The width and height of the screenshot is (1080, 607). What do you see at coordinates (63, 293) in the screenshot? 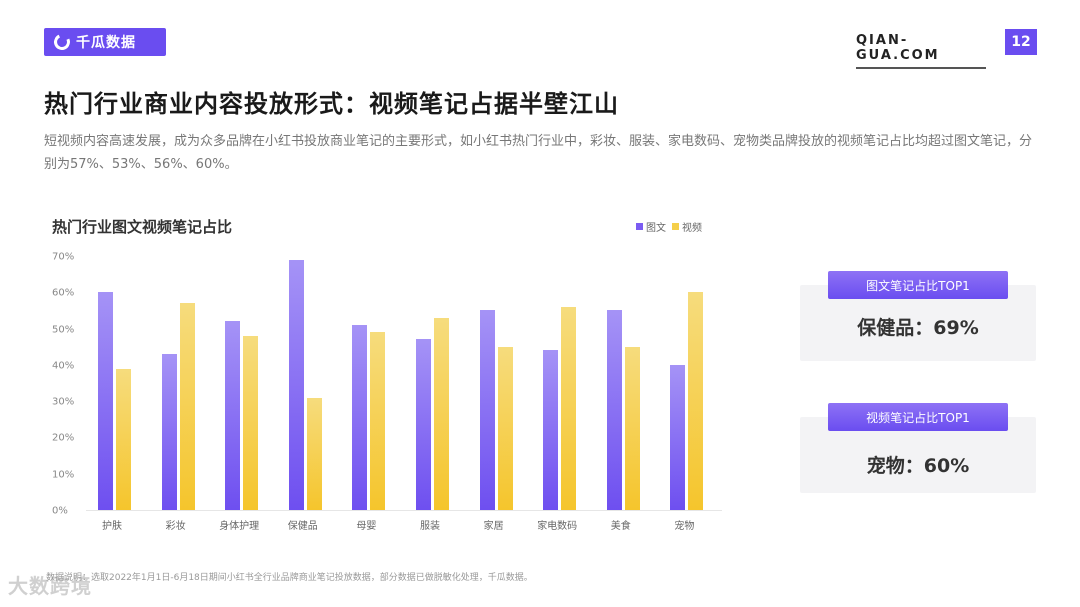
I see `y-tick-label: 60%` at bounding box center [63, 293].